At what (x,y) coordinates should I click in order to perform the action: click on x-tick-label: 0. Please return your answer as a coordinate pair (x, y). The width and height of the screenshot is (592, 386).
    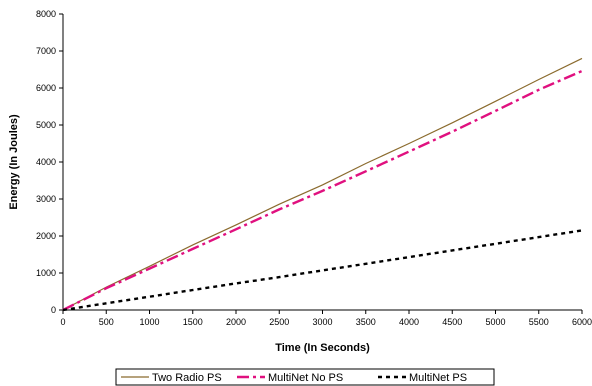
    Looking at the image, I should click on (62, 322).